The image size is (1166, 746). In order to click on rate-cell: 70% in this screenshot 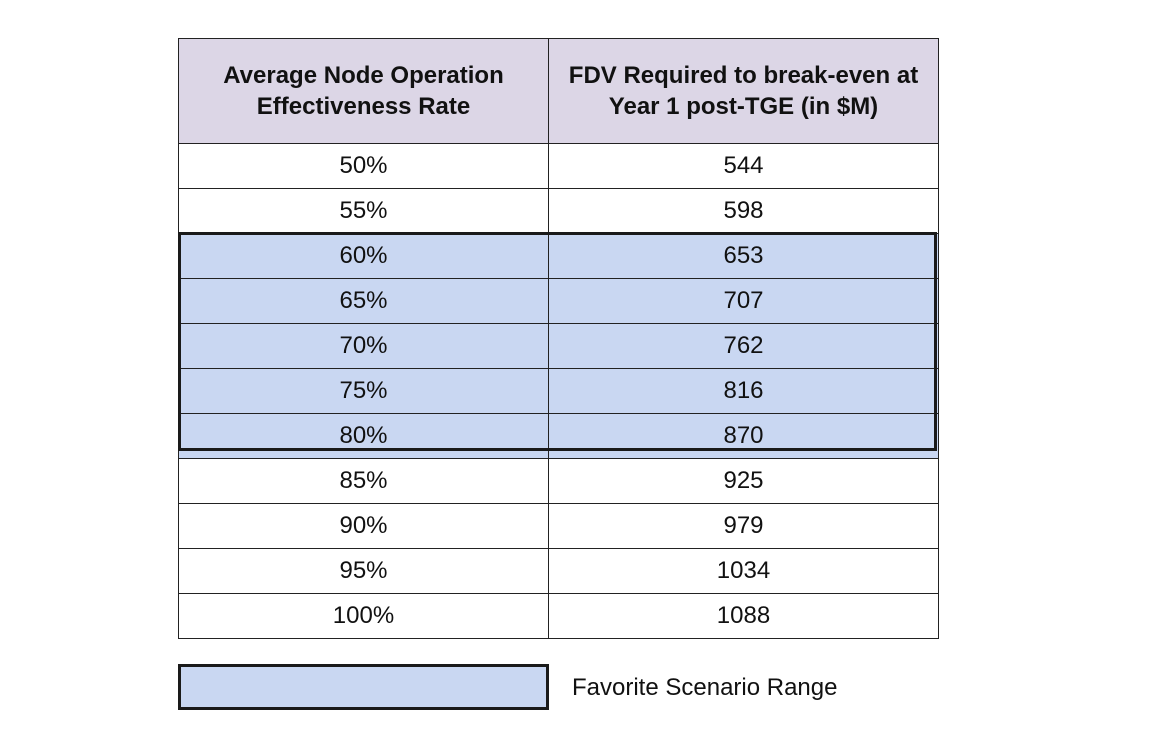, I will do `click(363, 346)`.